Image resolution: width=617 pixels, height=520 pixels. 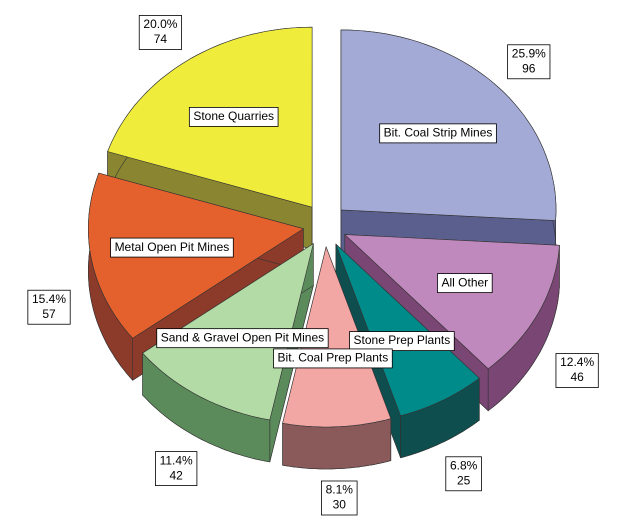 I want to click on slice-name: Bit. Coal Prep Plants, so click(x=333, y=358).